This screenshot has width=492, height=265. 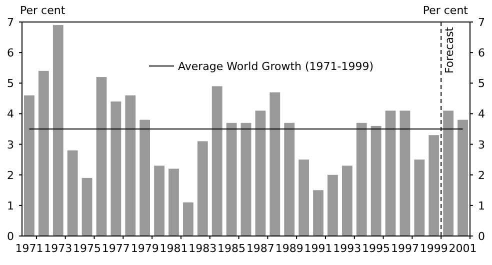 What do you see at coordinates (481, 236) in the screenshot?
I see `y2-tick-label: 0` at bounding box center [481, 236].